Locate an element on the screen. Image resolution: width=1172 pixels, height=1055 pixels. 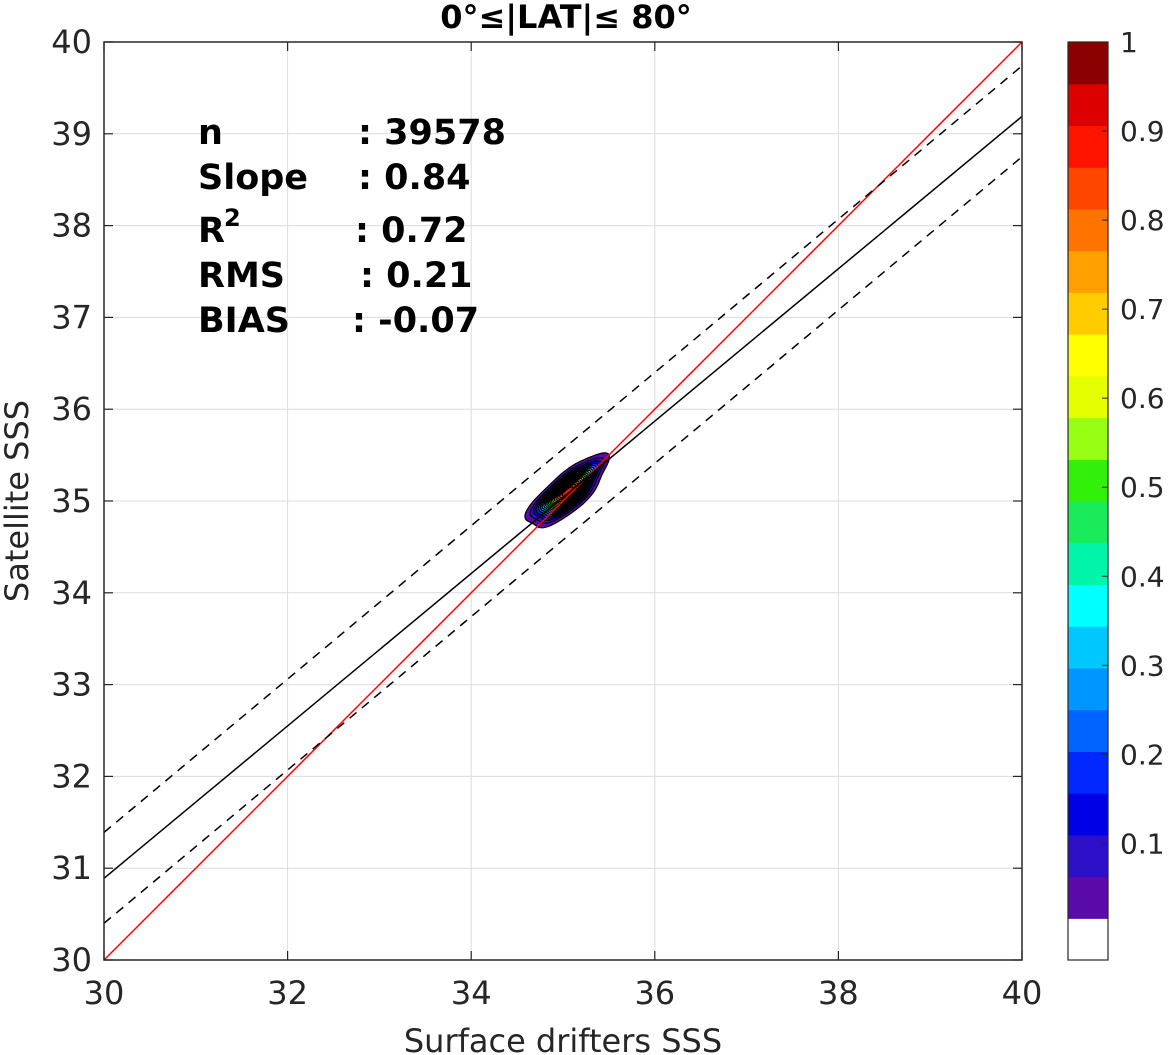
y-tick-labels: 30 31 32 33 34 35 36 37 38 39 40 is located at coordinates (71, 501).